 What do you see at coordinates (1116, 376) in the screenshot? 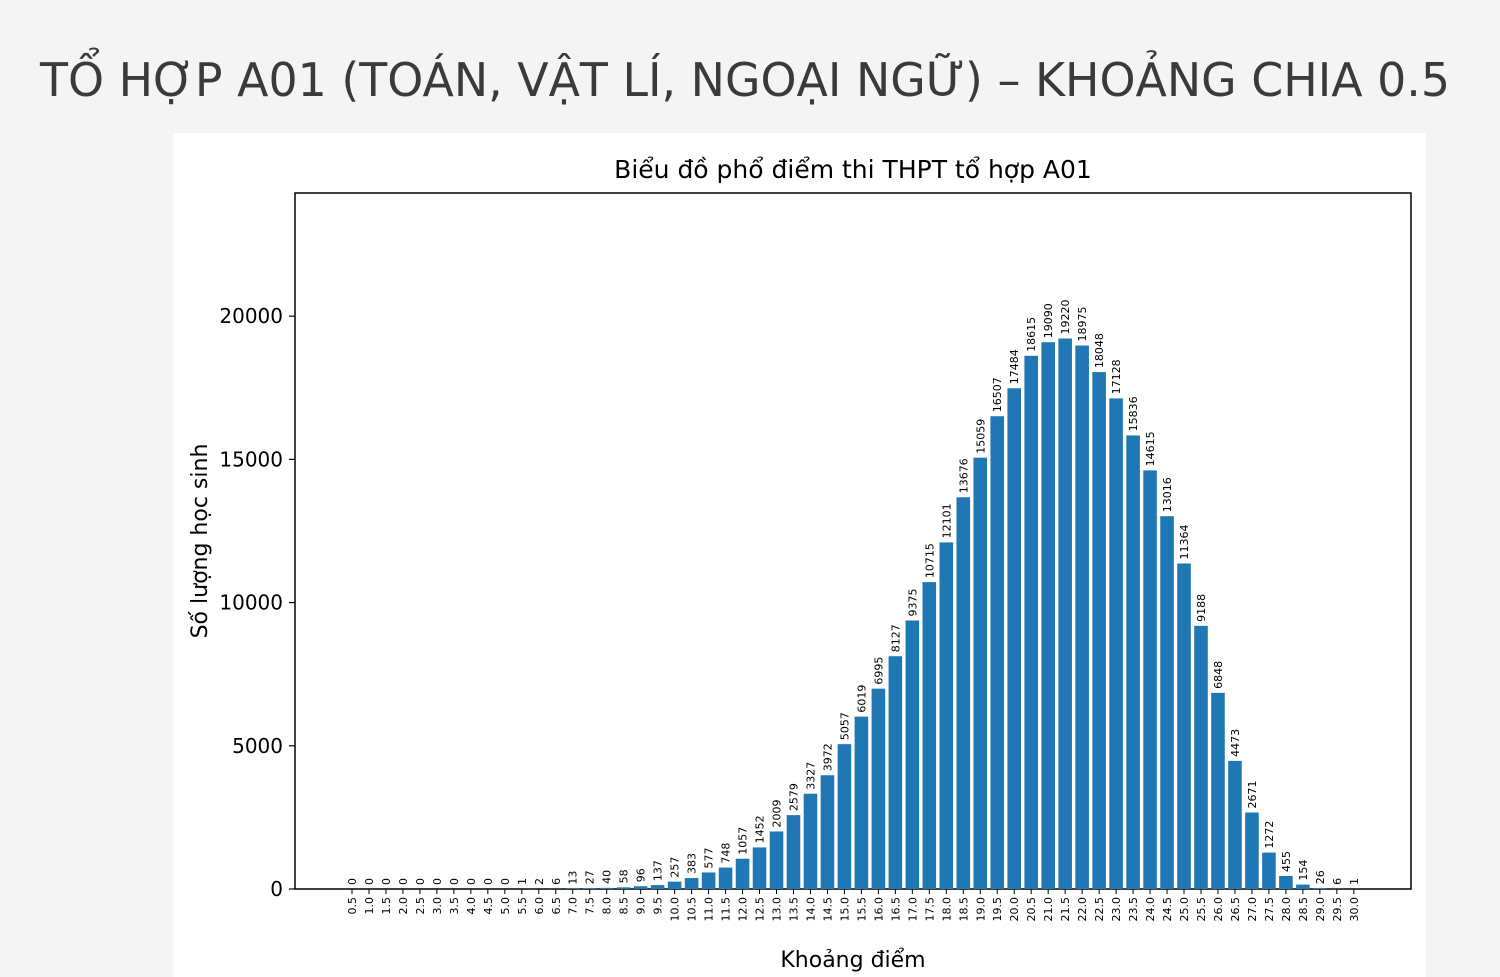
I see `data-label: 17128` at bounding box center [1116, 376].